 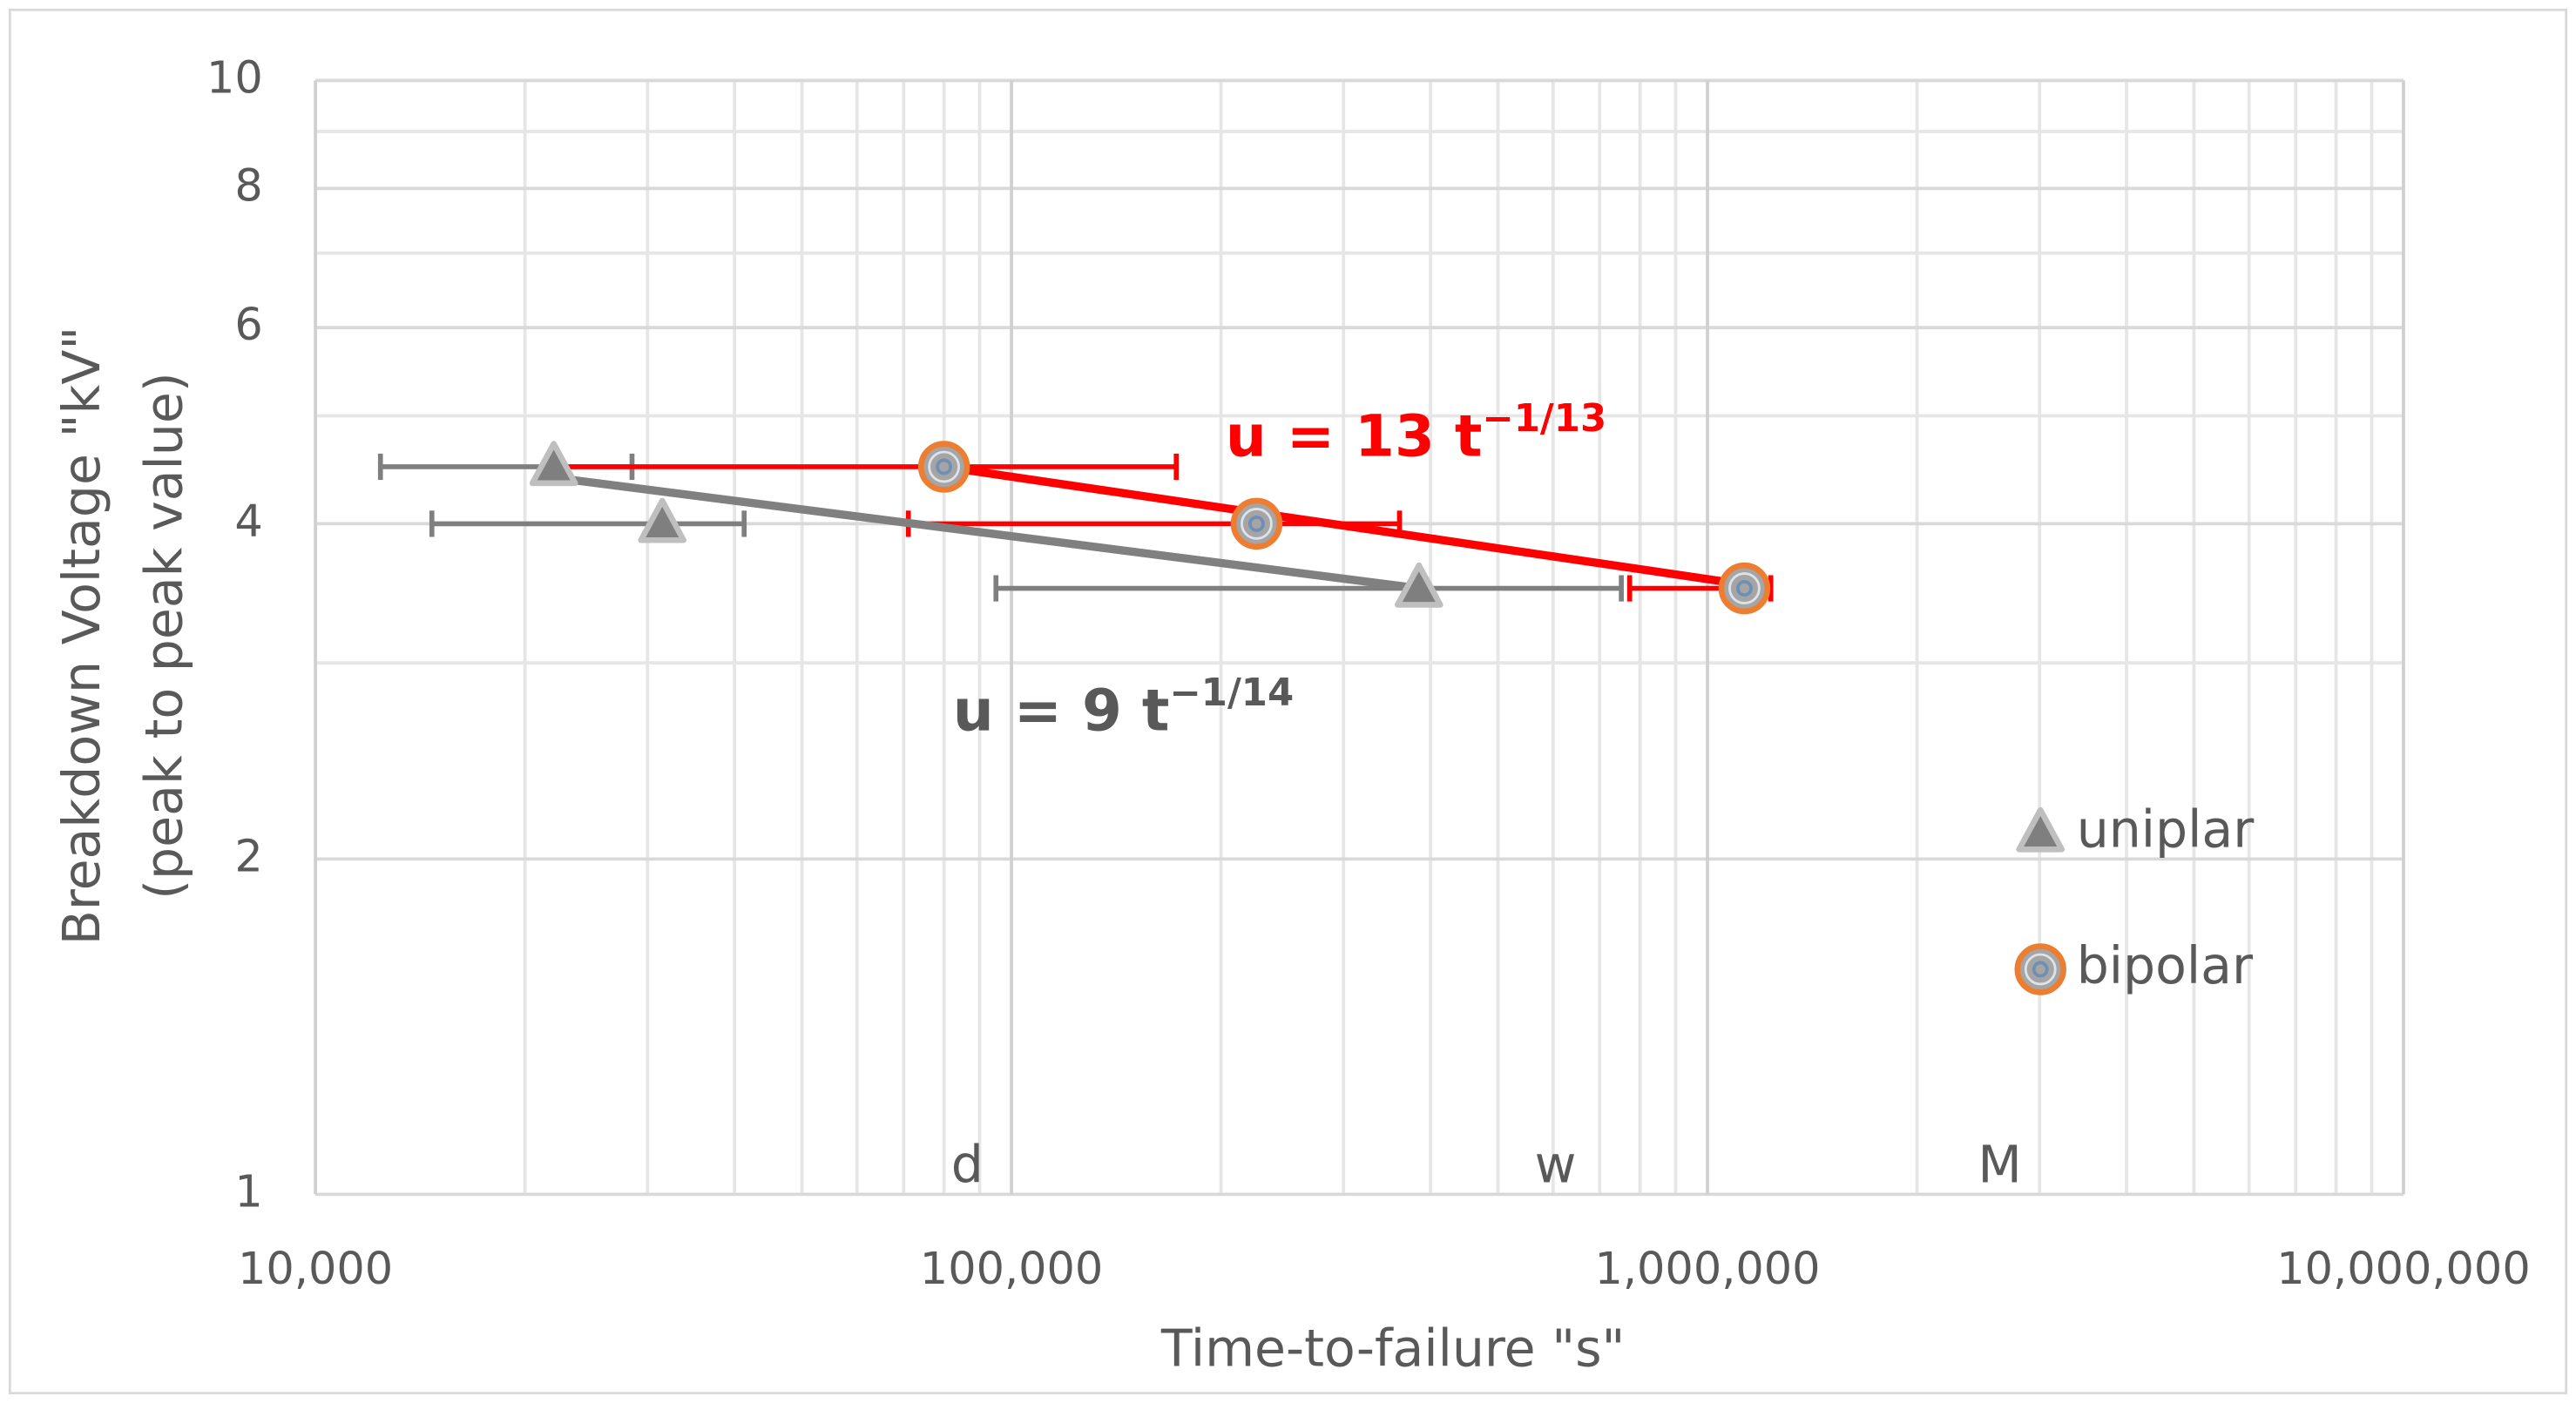 What do you see at coordinates (248, 186) in the screenshot?
I see `y-tick-label: 8` at bounding box center [248, 186].